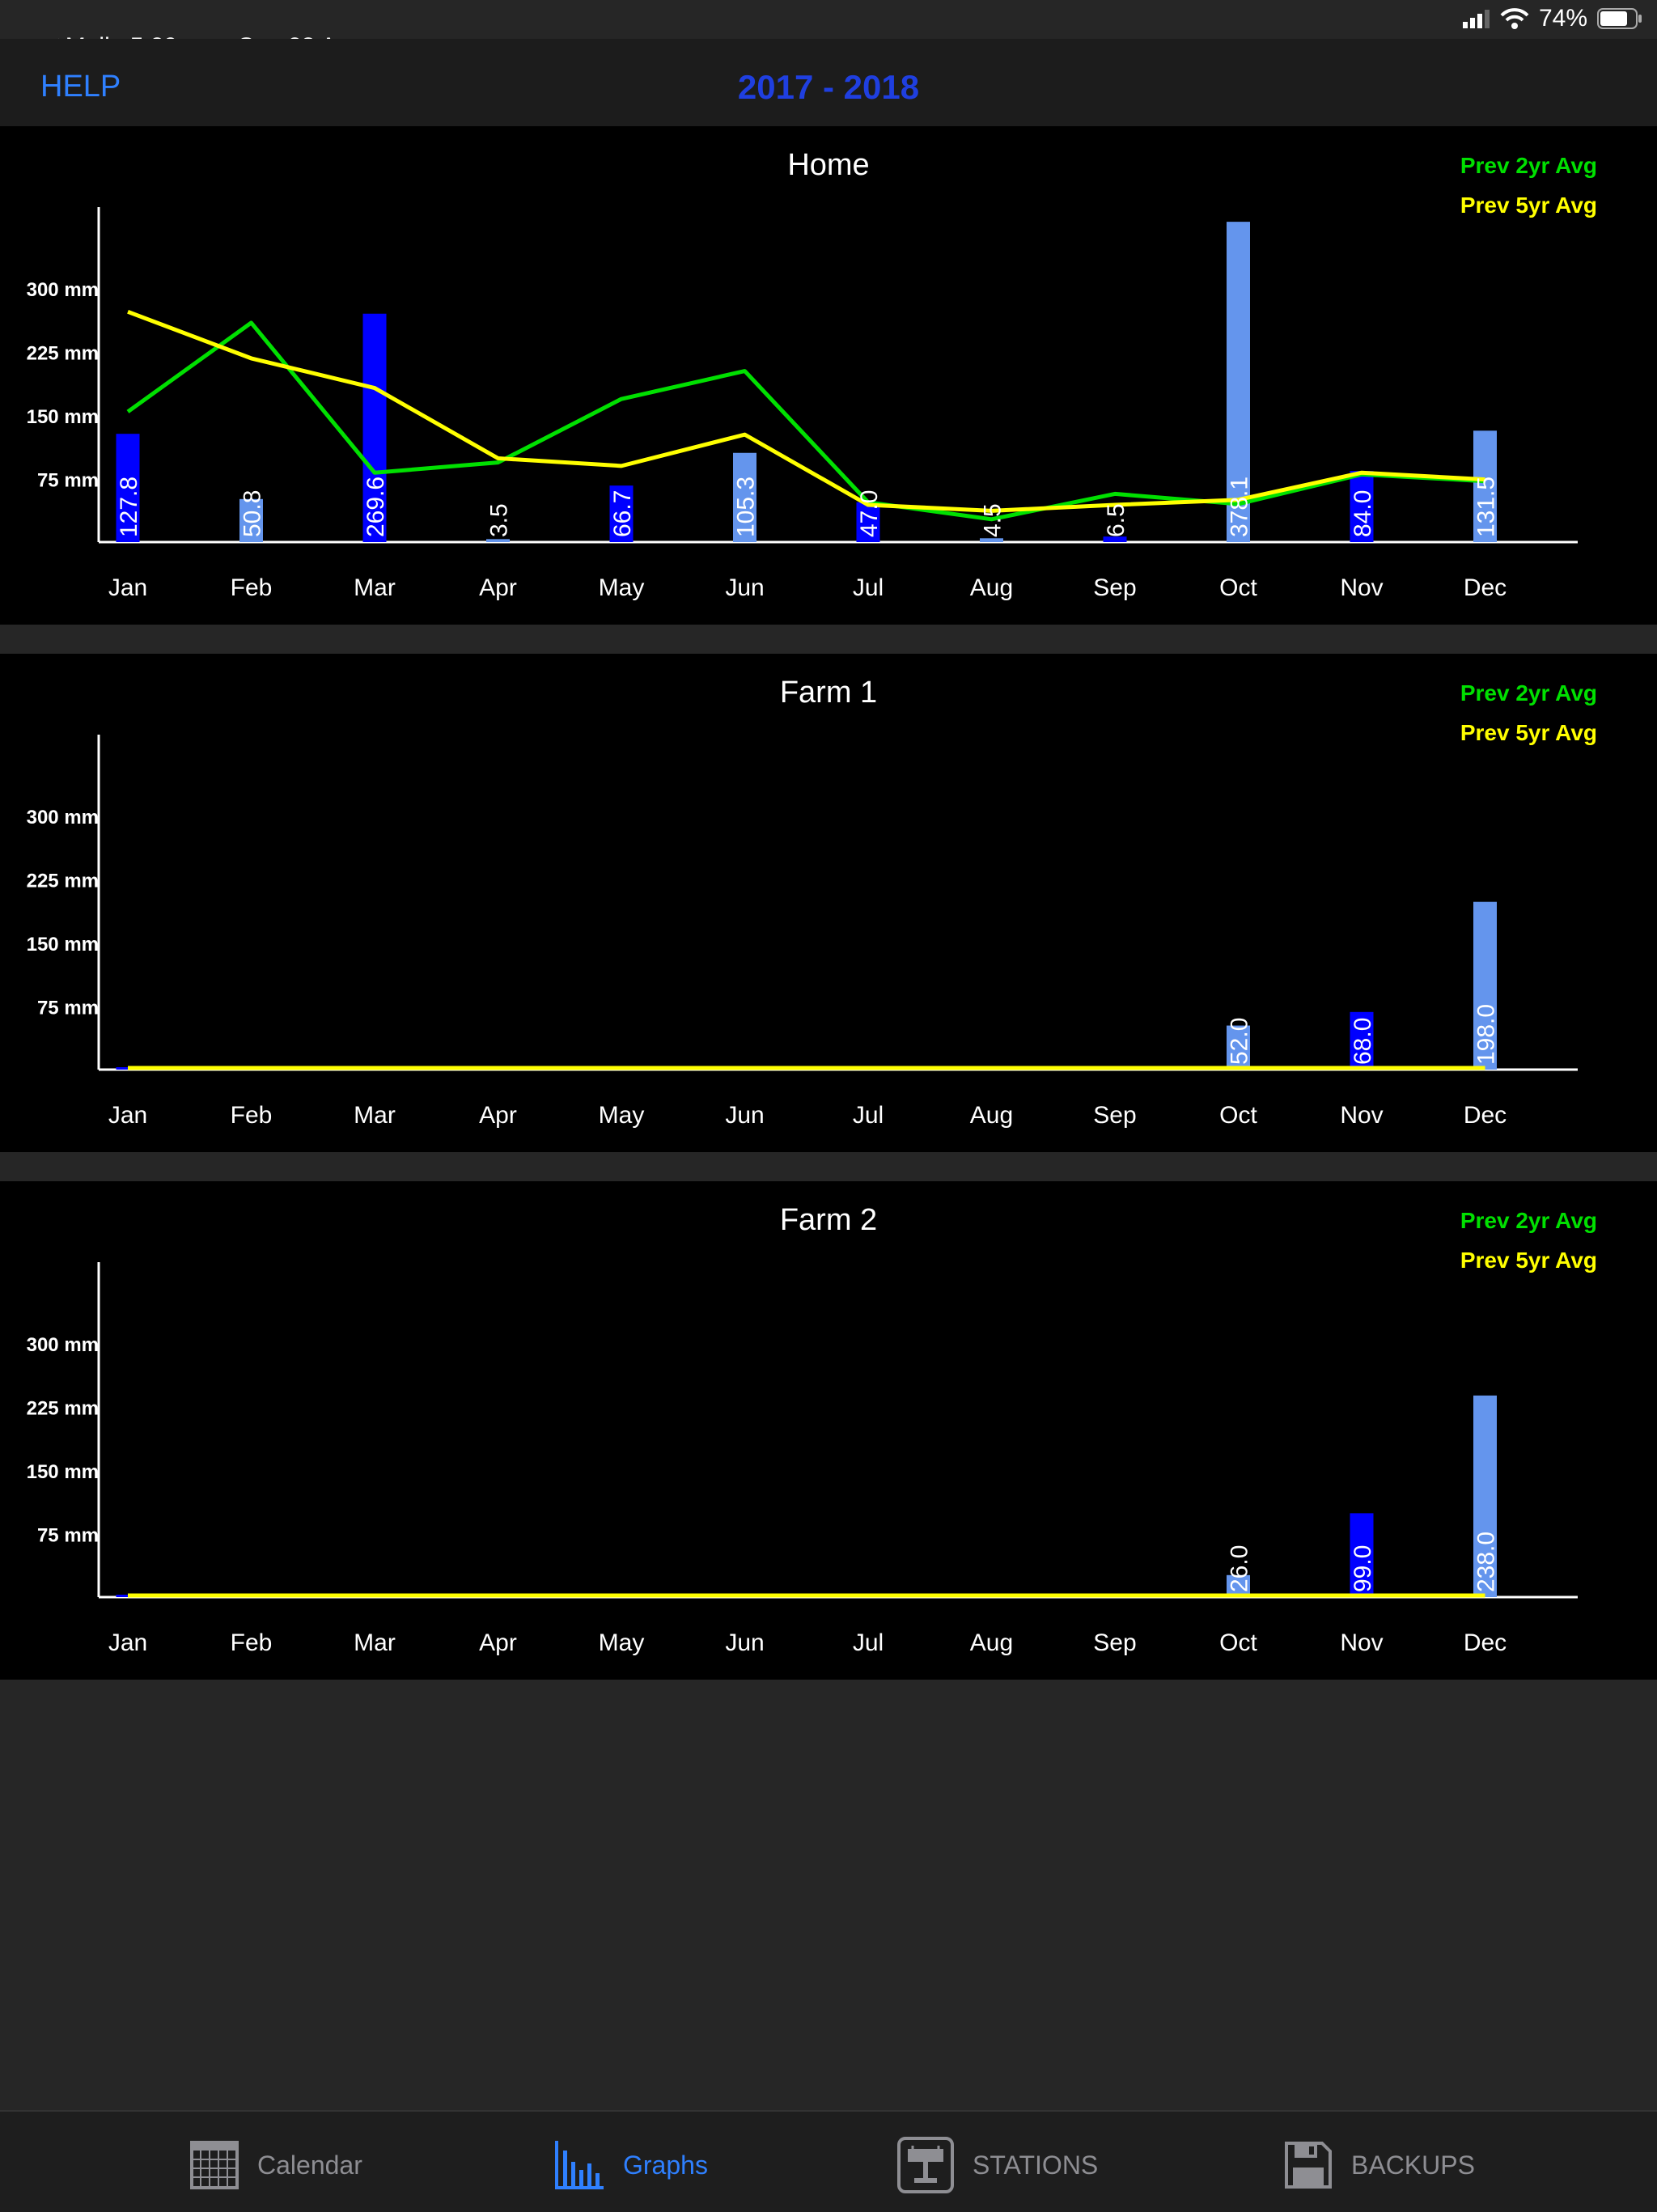 This screenshot has width=1657, height=2212. I want to click on floppy-disk-icon, so click(1308, 2165).